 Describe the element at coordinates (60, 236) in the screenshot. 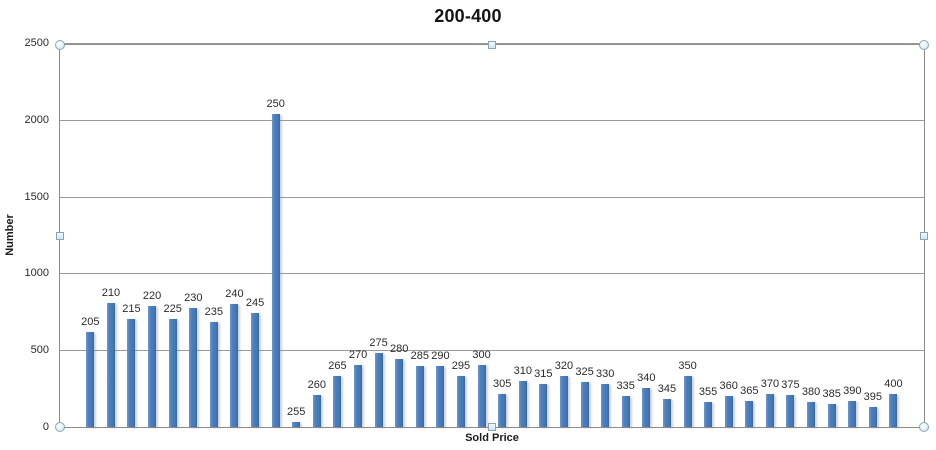

I see `selection-handle-left-middle` at that location.